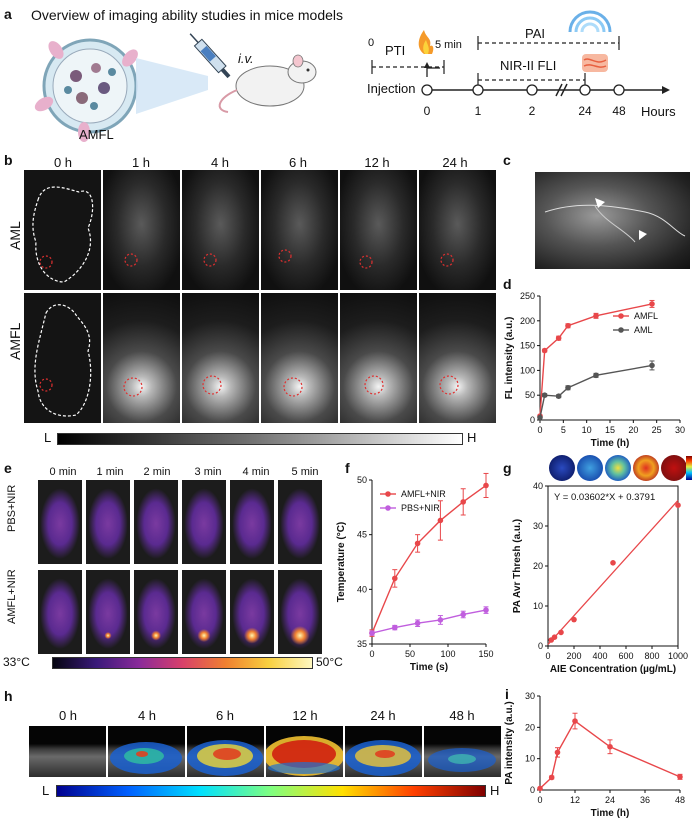 This screenshot has width=696, height=825. Describe the element at coordinates (362, 589) in the screenshot. I see `y-tick-label: 40` at that location.